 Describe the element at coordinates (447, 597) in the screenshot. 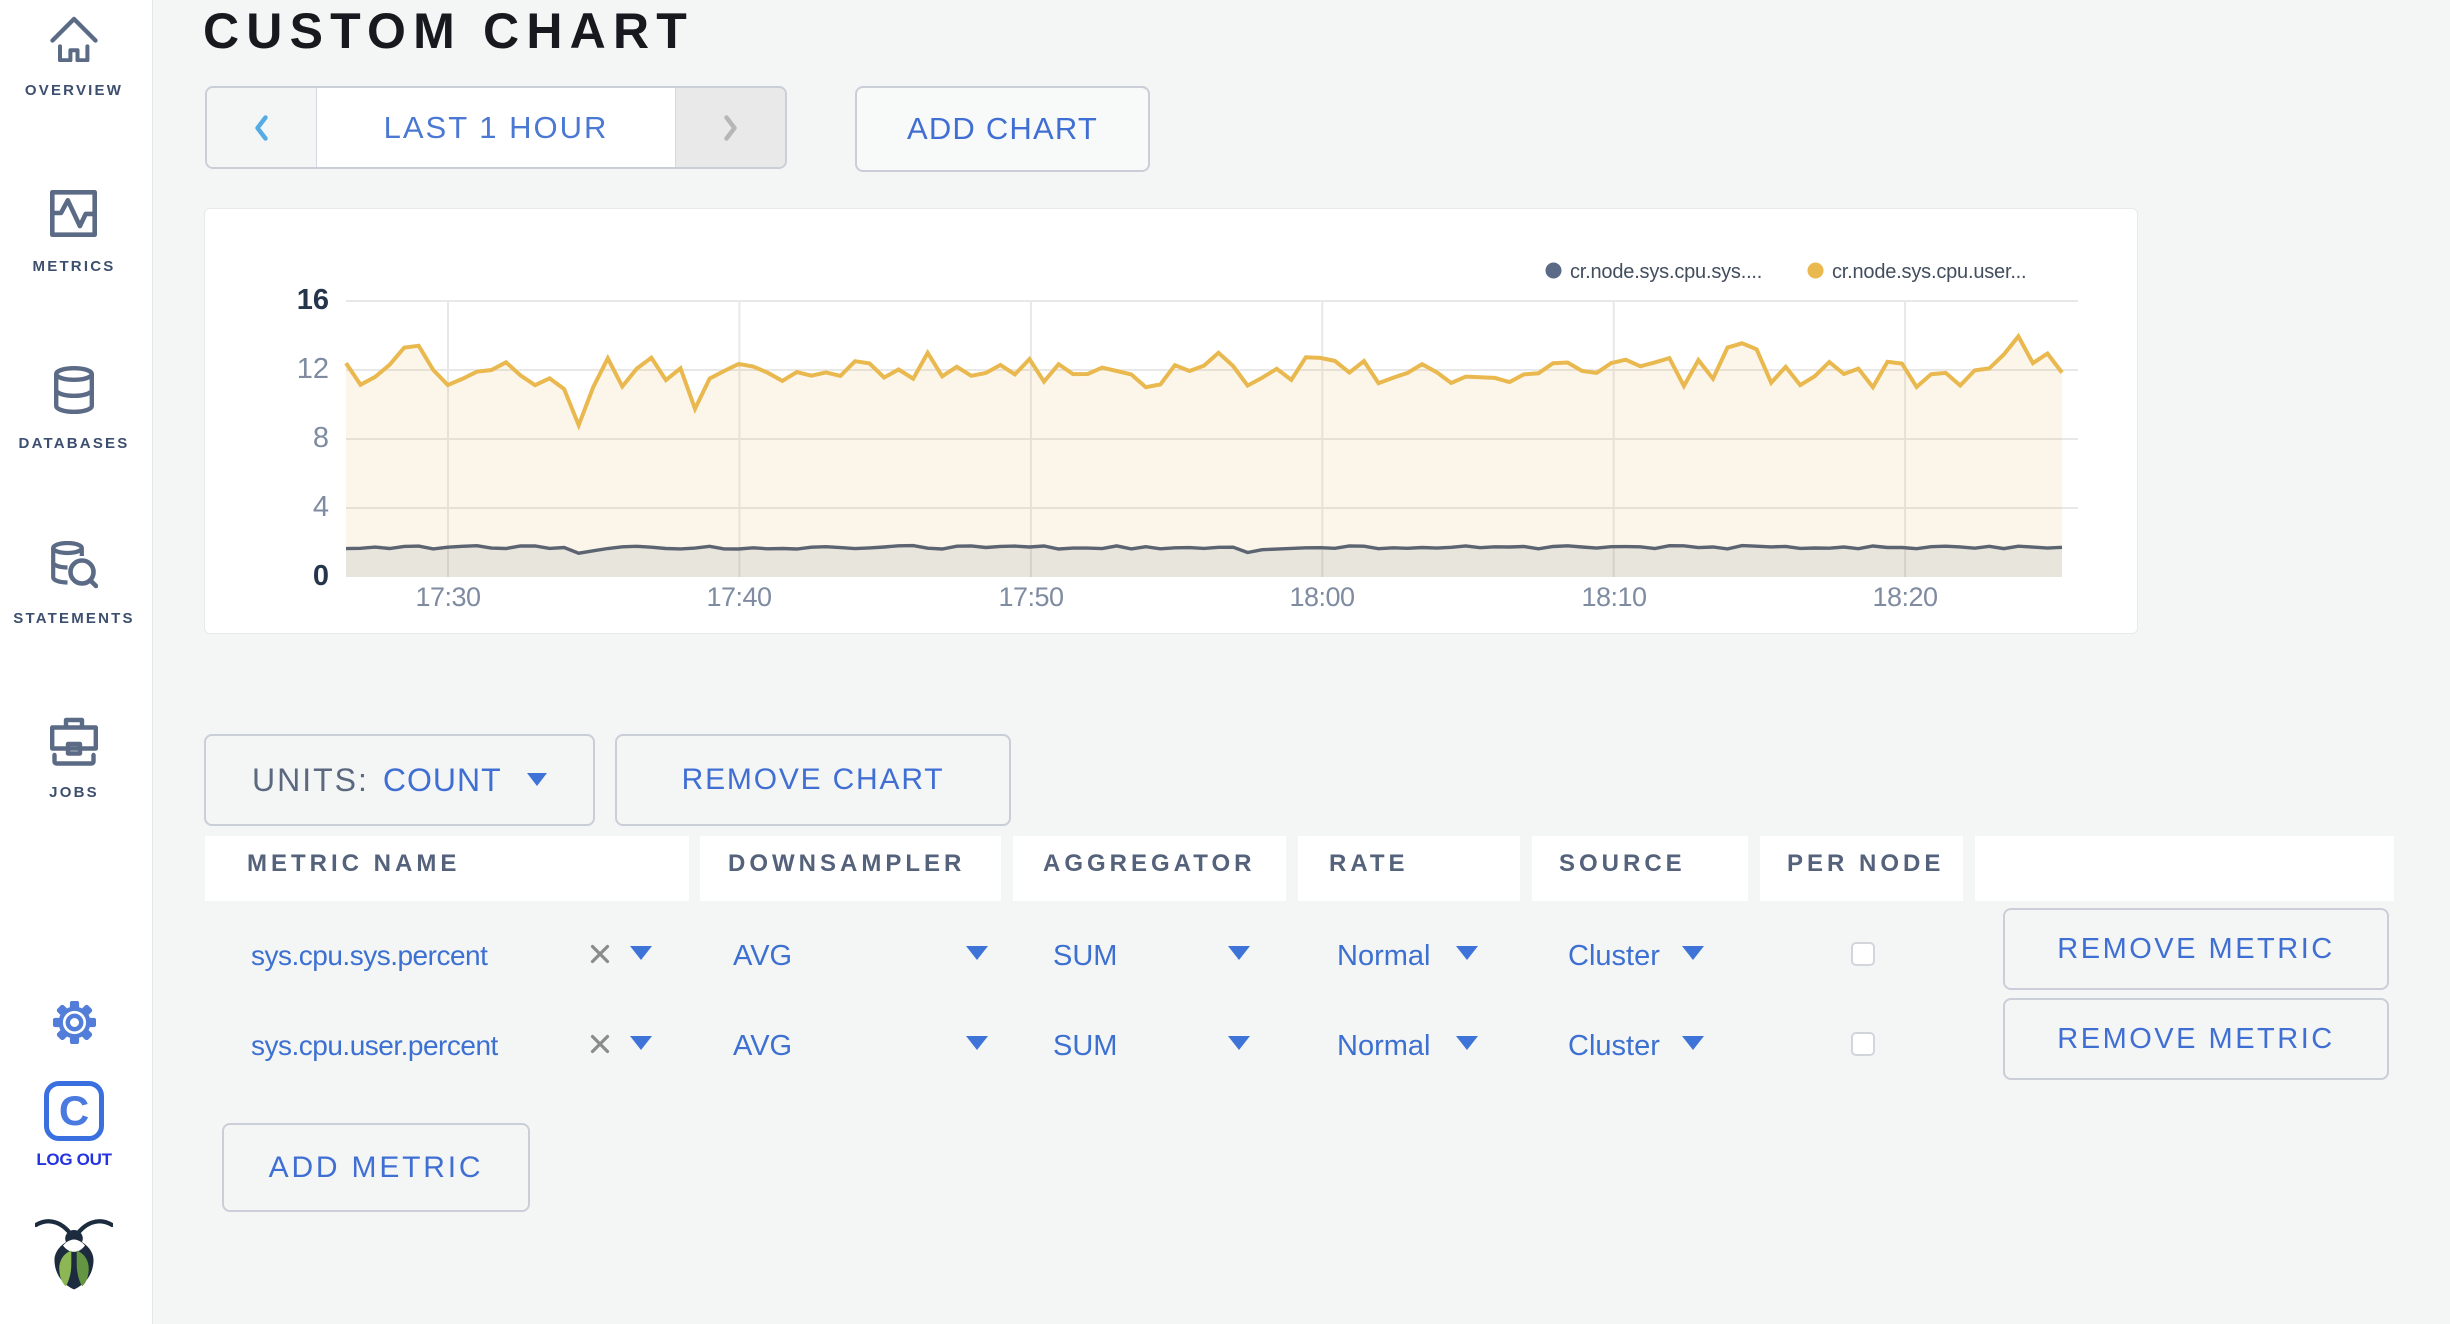

I see `svg-text: 17:30` at that location.